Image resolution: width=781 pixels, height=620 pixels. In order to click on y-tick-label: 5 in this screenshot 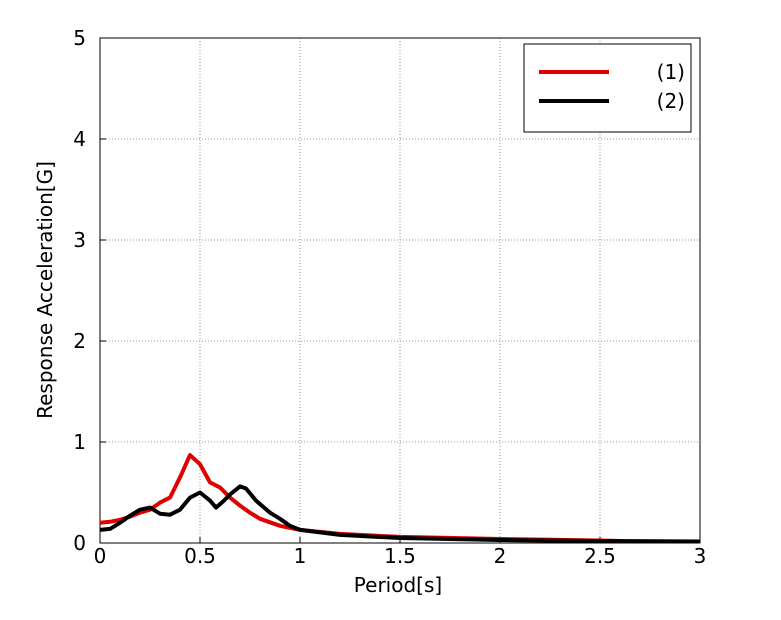, I will do `click(79, 38)`.